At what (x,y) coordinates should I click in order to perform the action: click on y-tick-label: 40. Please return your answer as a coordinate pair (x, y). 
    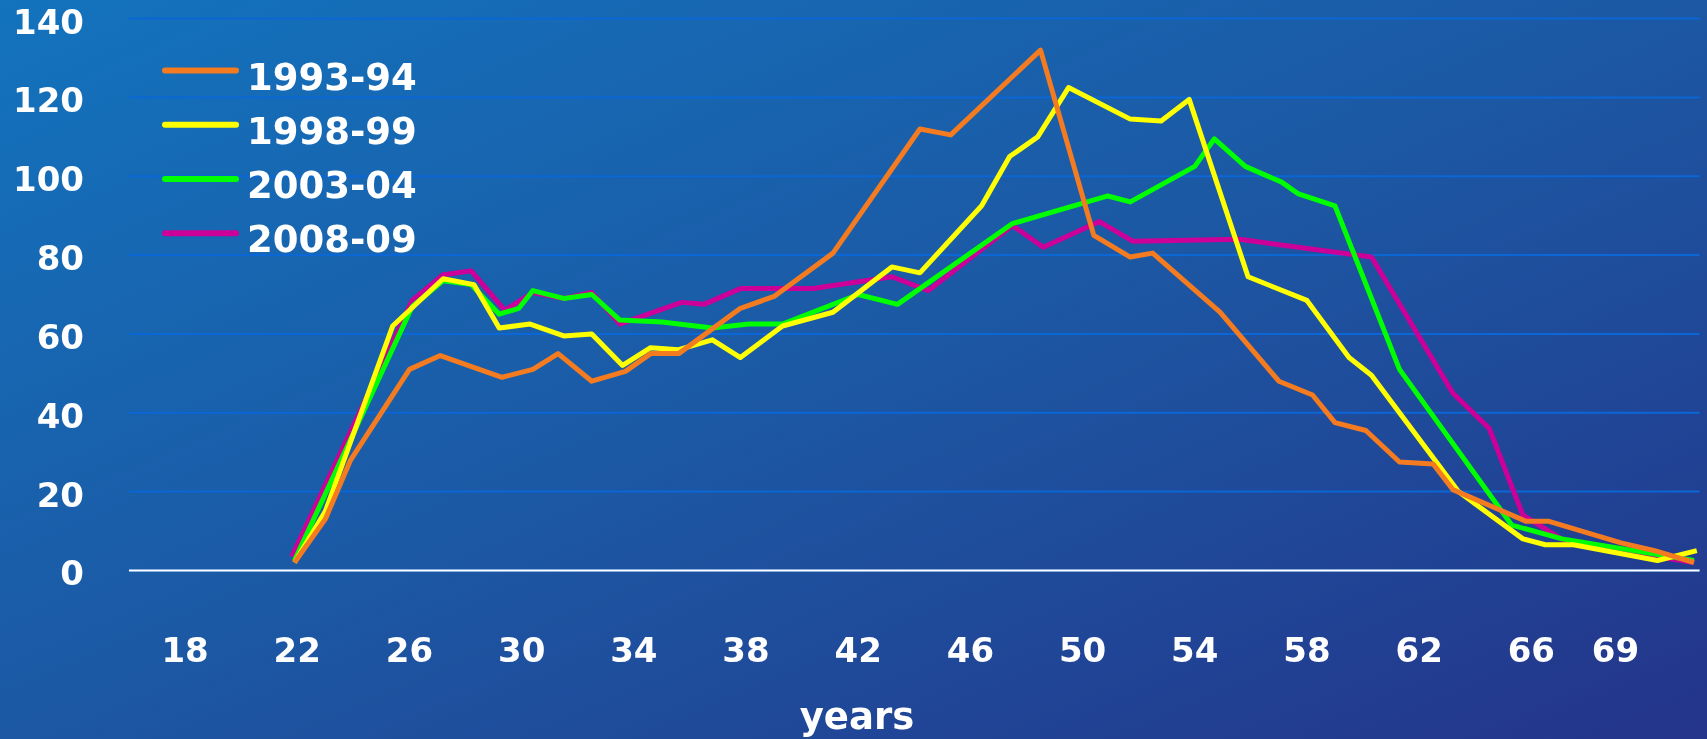
    Looking at the image, I should click on (60, 415).